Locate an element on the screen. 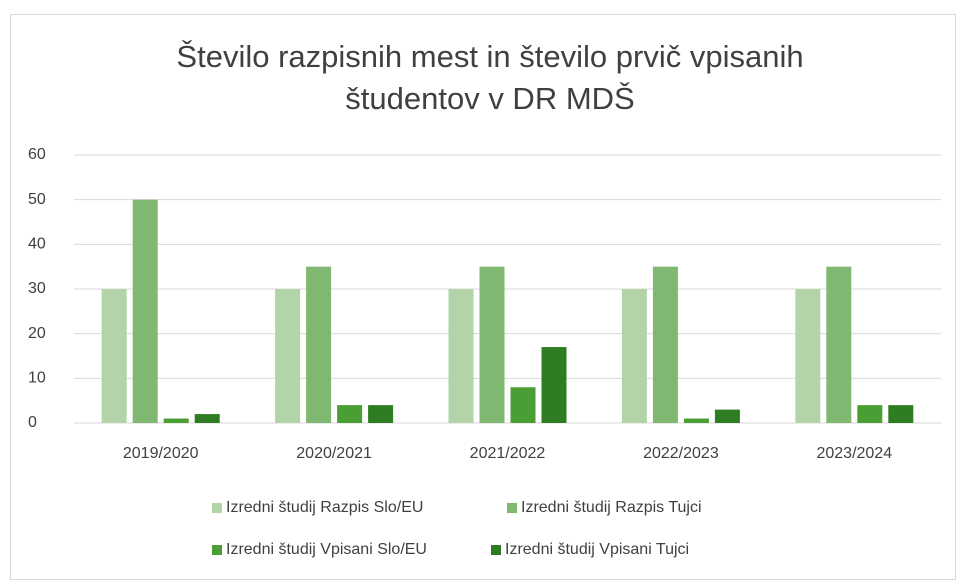  legend-label: Izredni študij Vpisani Tujci is located at coordinates (597, 549).